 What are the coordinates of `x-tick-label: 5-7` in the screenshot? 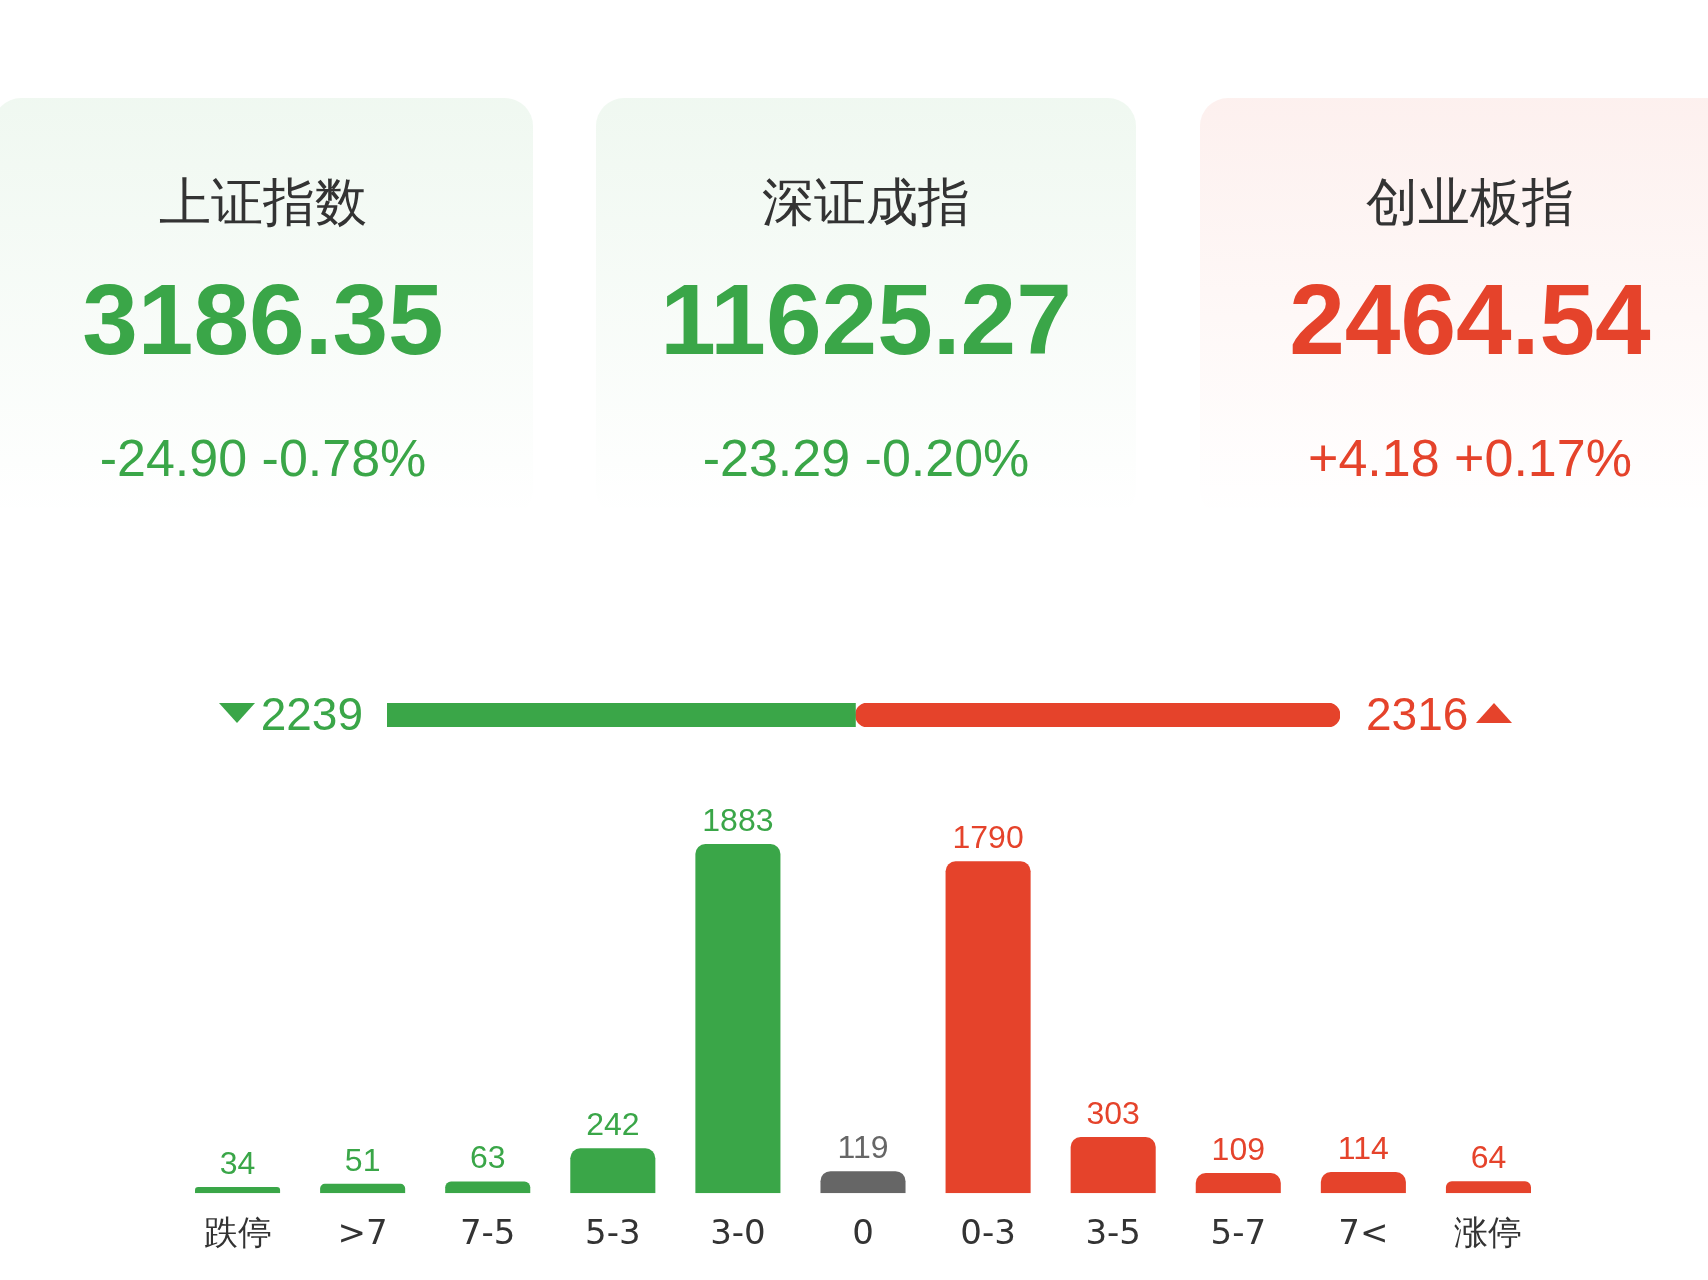 It's located at (1238, 1232).